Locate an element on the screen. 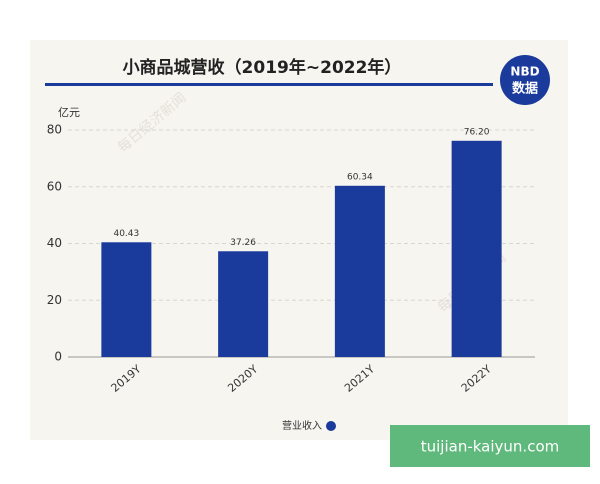  value-label: 40.43 is located at coordinates (126, 234).